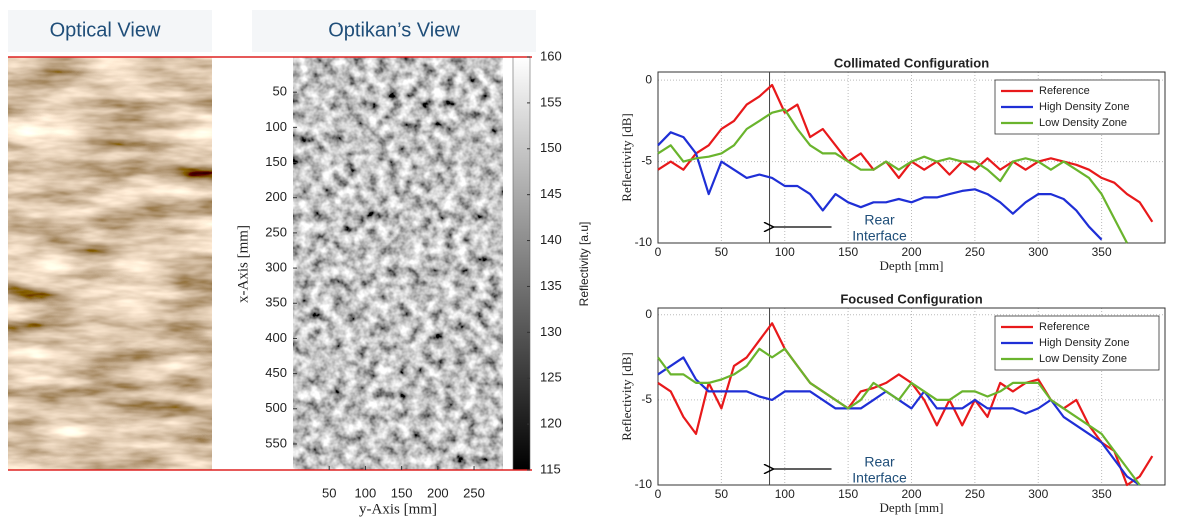  I want to click on chart-title: Collimated Configuration, so click(911, 62).